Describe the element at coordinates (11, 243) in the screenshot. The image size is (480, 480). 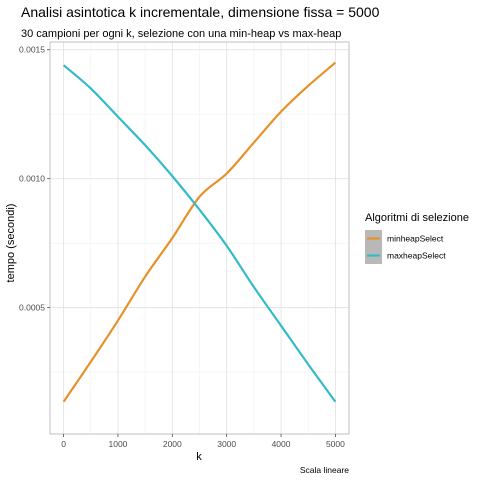
I see `y-axis-title: tempo (secondi)` at that location.